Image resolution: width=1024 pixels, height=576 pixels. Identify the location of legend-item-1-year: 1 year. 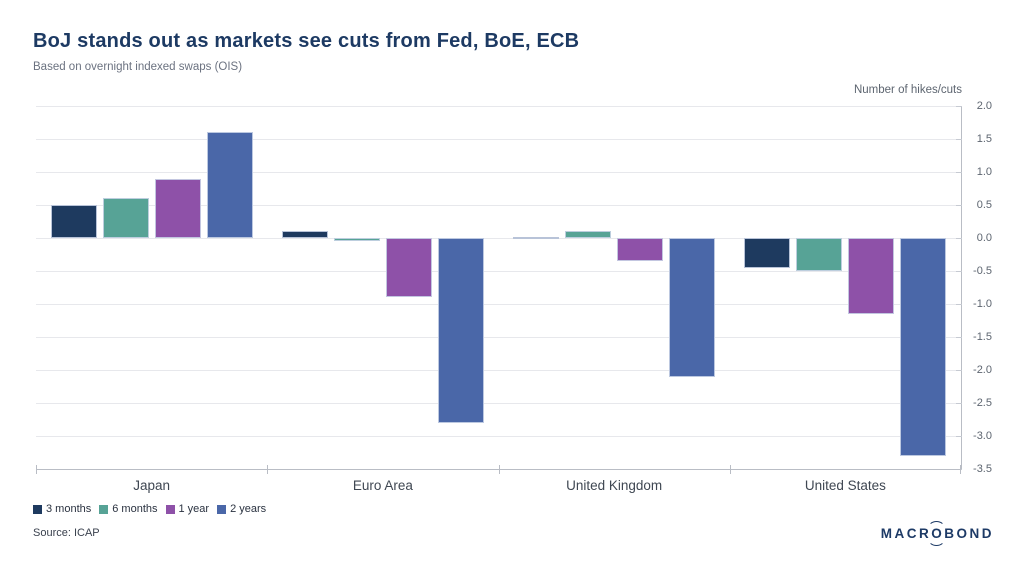
(187, 509).